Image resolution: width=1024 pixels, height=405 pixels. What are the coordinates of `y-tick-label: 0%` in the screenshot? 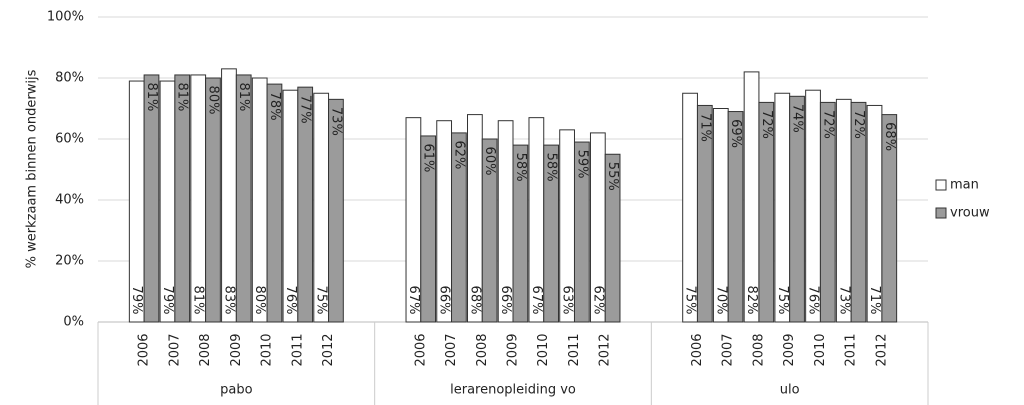 It's located at (73, 322).